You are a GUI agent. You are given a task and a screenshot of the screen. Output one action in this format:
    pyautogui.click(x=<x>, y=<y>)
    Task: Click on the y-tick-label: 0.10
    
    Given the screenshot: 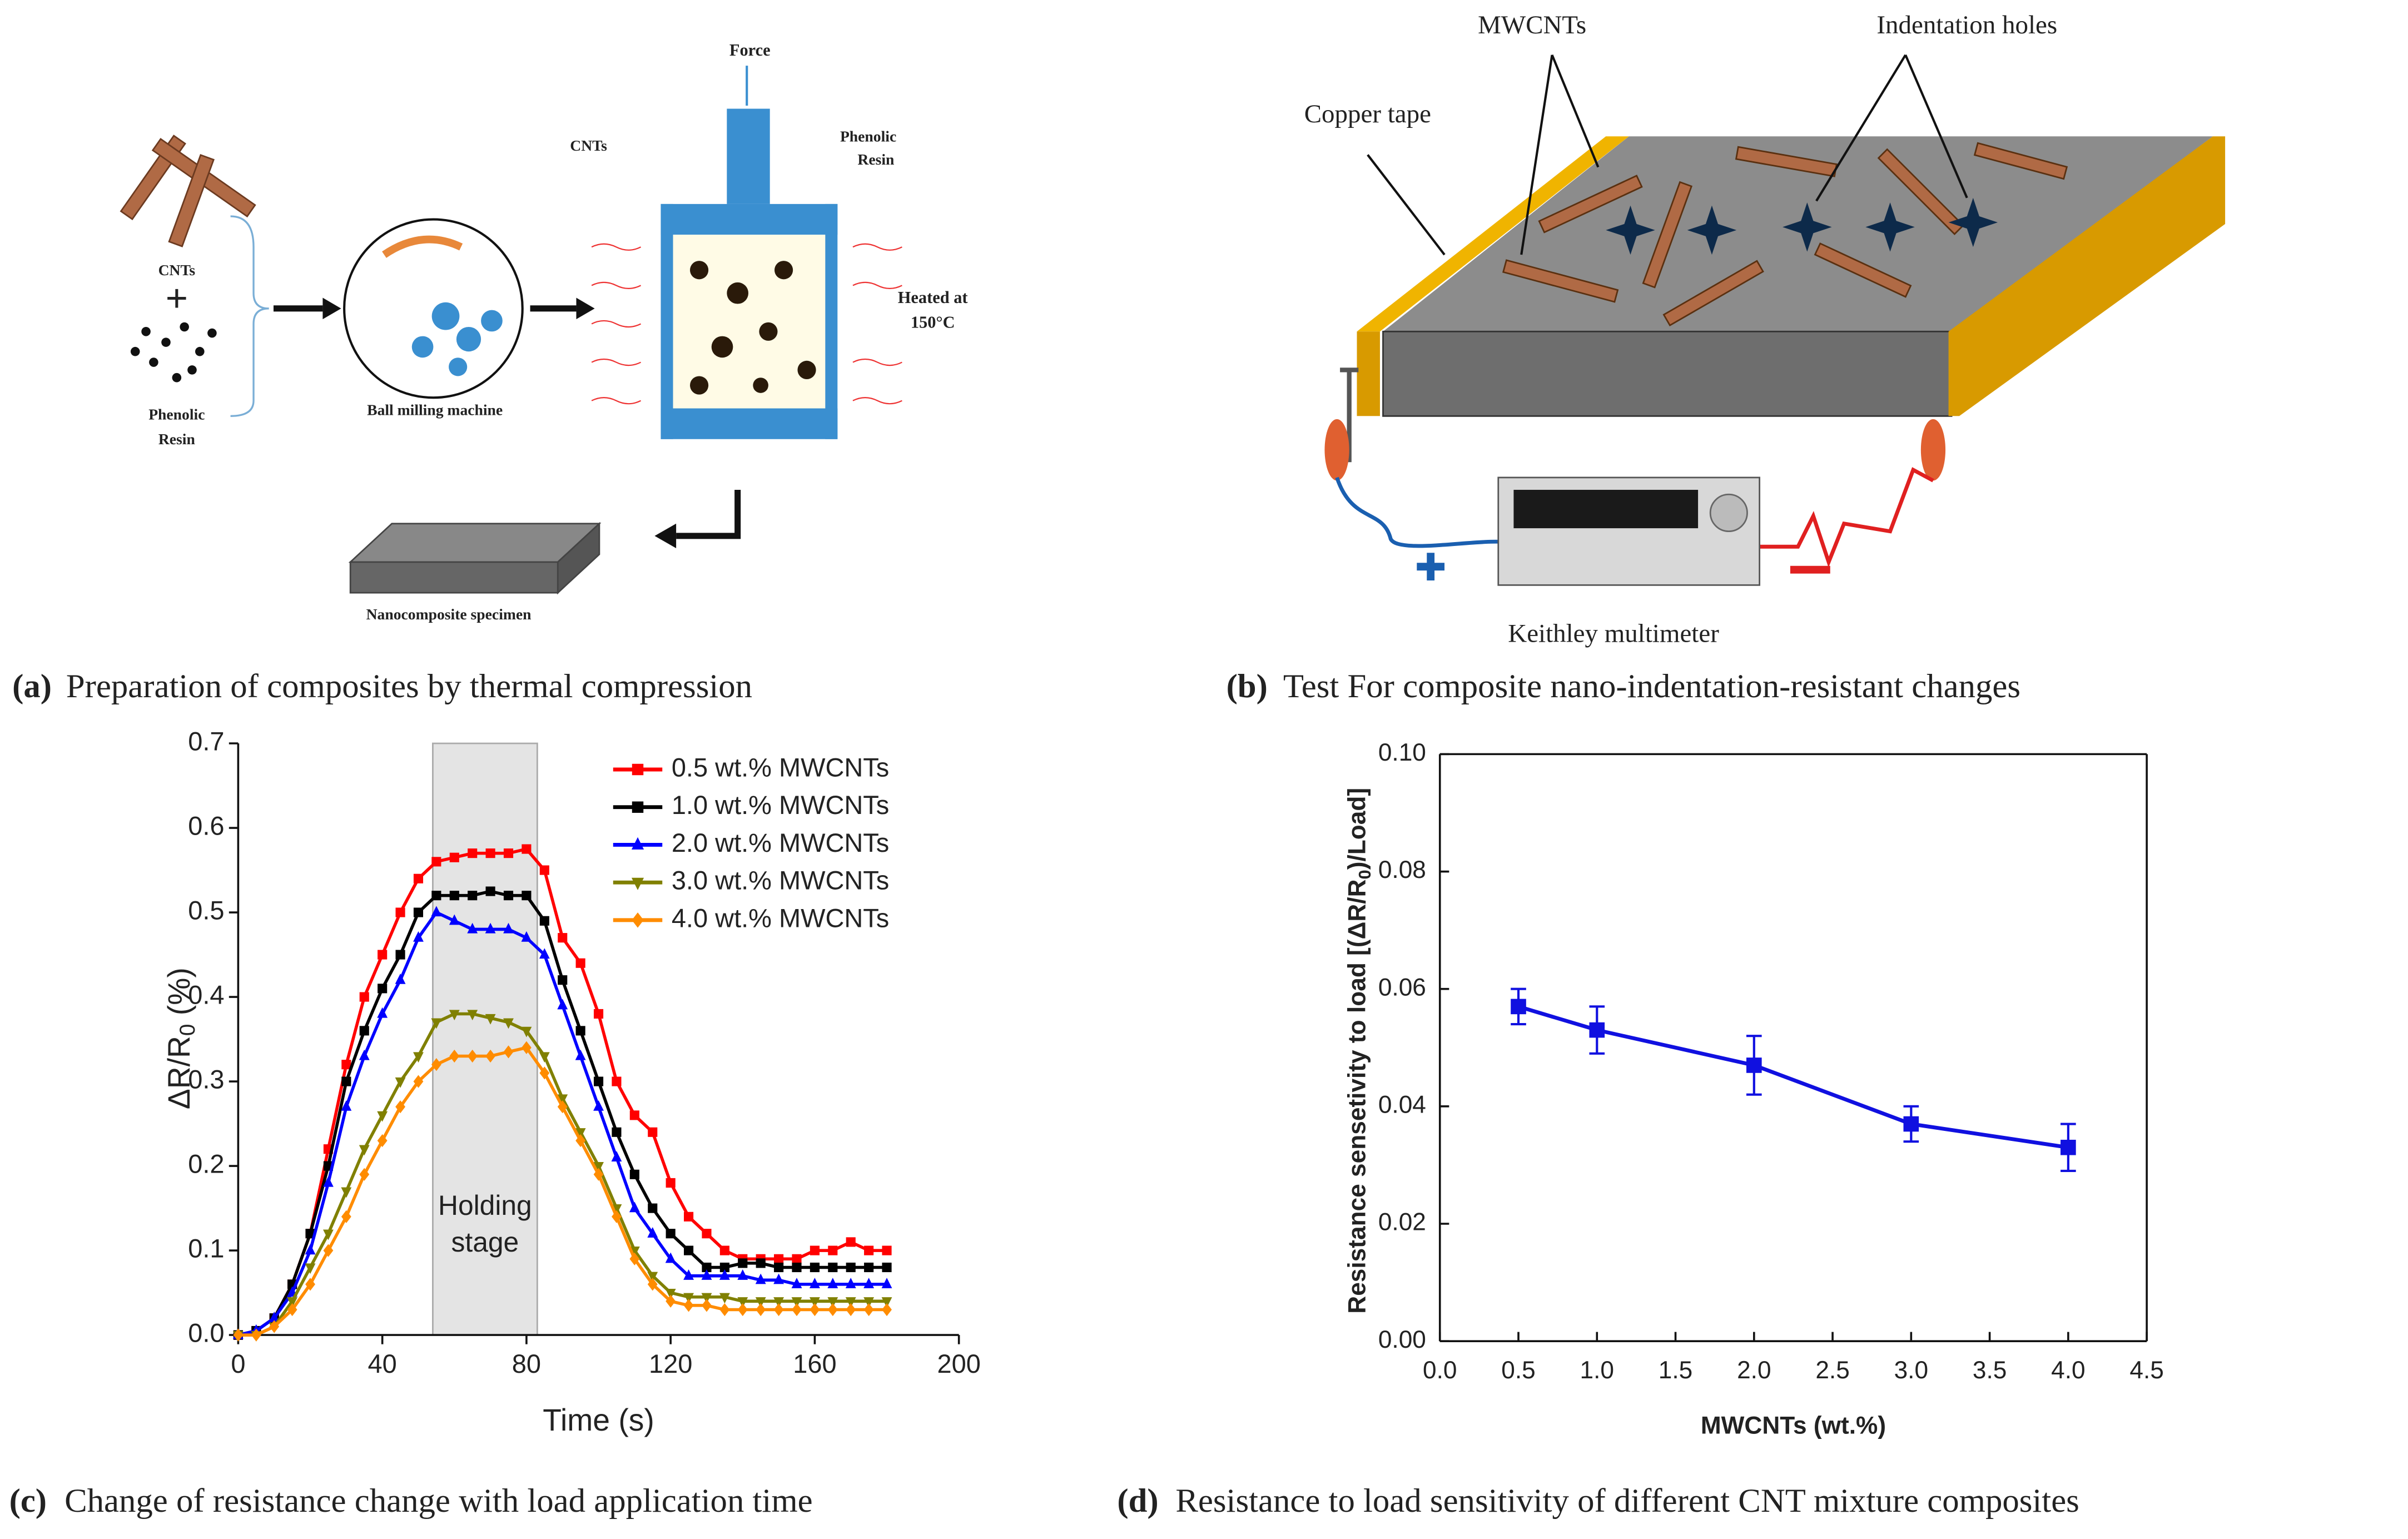 What is the action you would take?
    pyautogui.click(x=1402, y=752)
    